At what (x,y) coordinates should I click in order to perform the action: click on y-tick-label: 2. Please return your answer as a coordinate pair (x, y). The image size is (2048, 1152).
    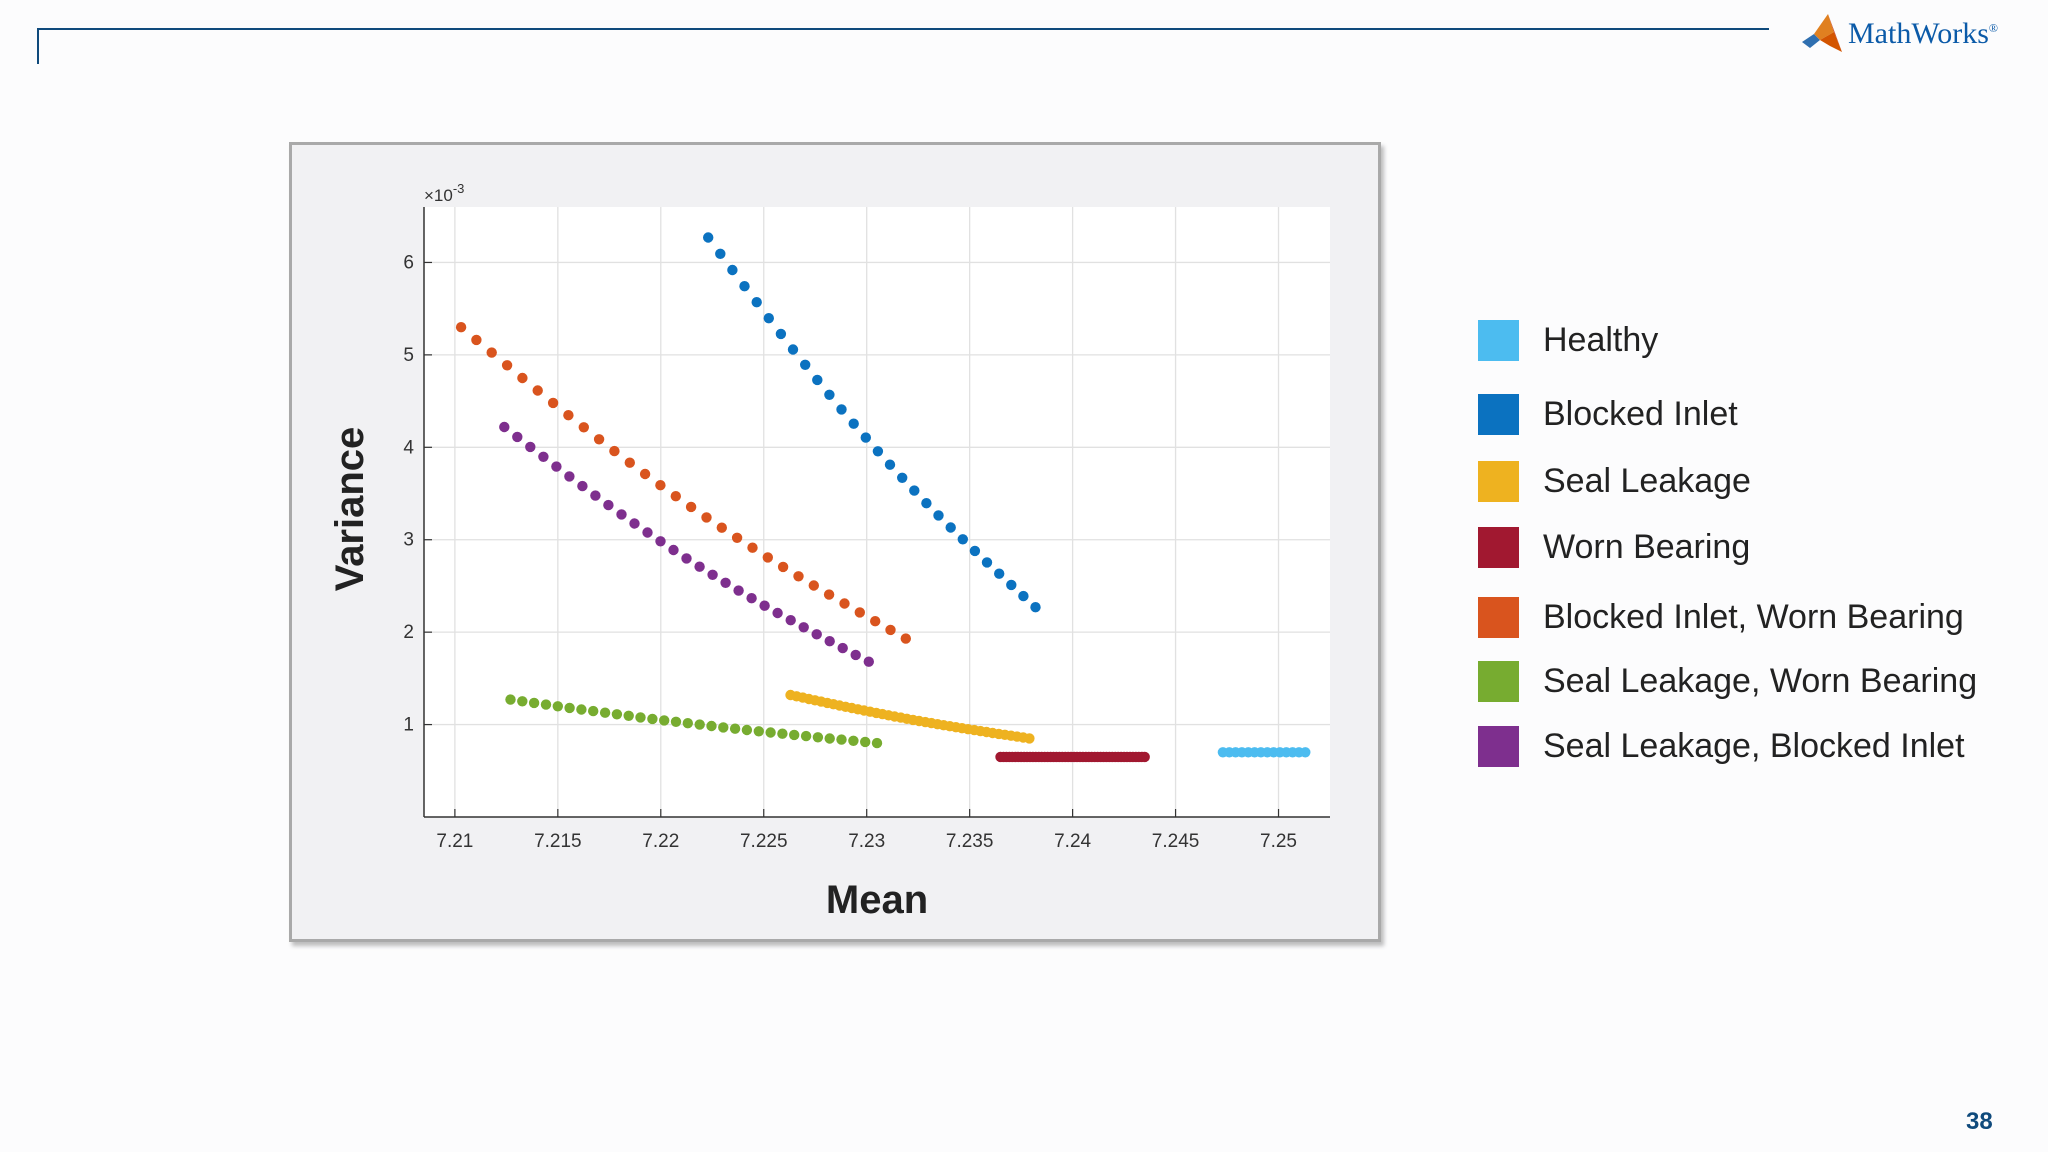
    Looking at the image, I should click on (408, 632).